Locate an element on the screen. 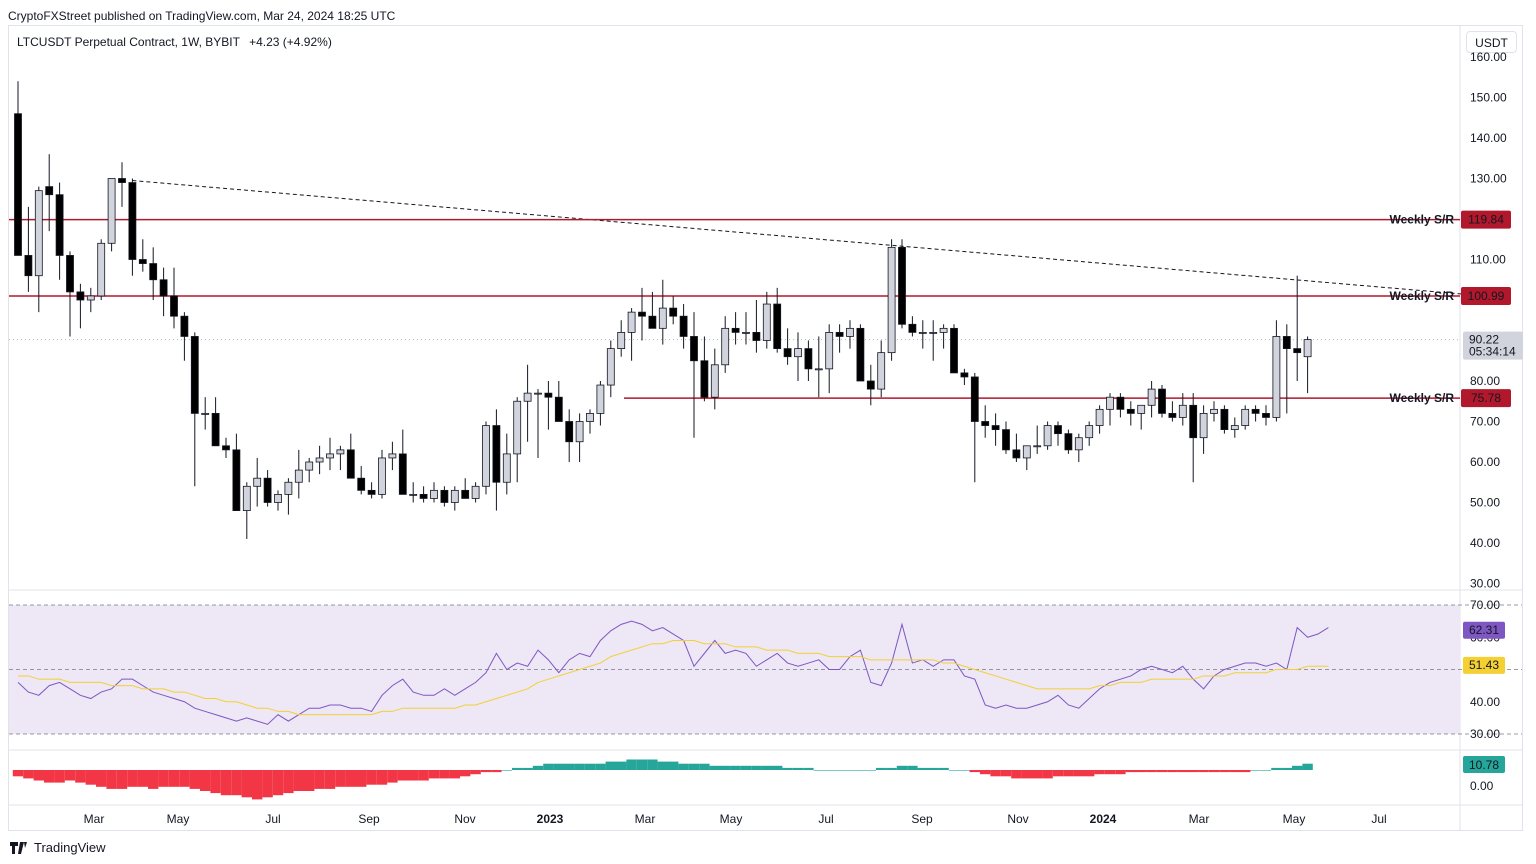 The image size is (1536, 864). x-tick-label: Nov is located at coordinates (464, 819).